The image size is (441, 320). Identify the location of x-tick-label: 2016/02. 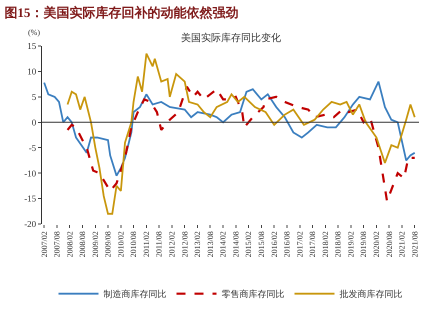
(274, 244).